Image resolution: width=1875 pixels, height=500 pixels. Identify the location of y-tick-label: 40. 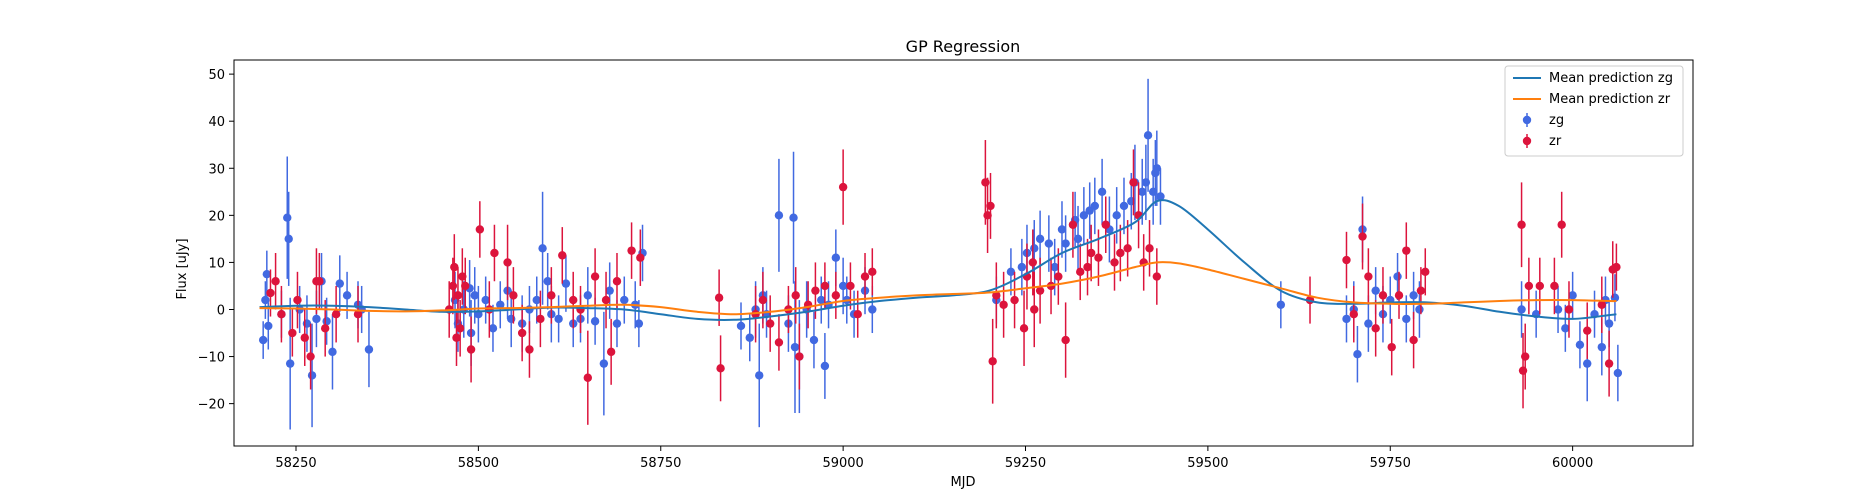
(216, 122).